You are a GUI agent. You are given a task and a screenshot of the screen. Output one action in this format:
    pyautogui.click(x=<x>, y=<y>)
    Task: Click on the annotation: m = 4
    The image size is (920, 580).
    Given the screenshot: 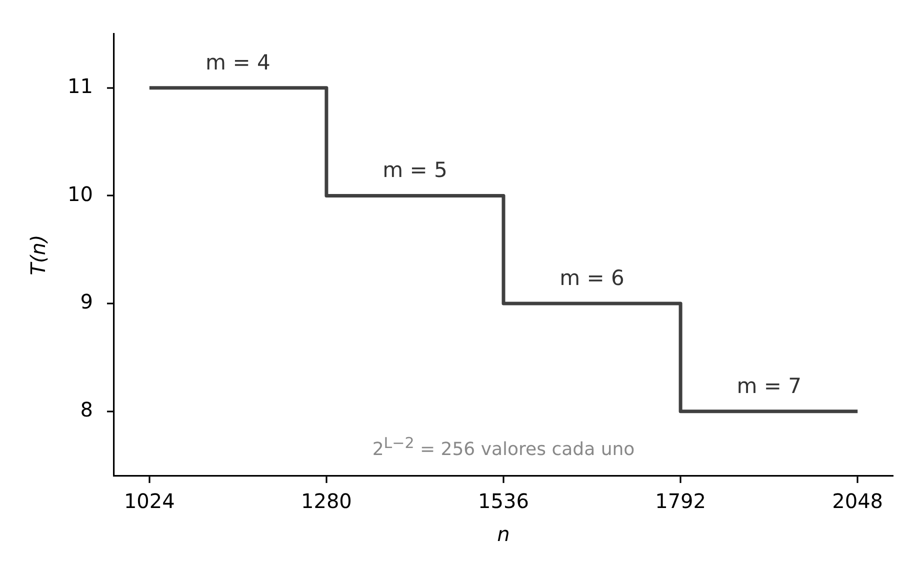 What is the action you would take?
    pyautogui.click(x=238, y=62)
    